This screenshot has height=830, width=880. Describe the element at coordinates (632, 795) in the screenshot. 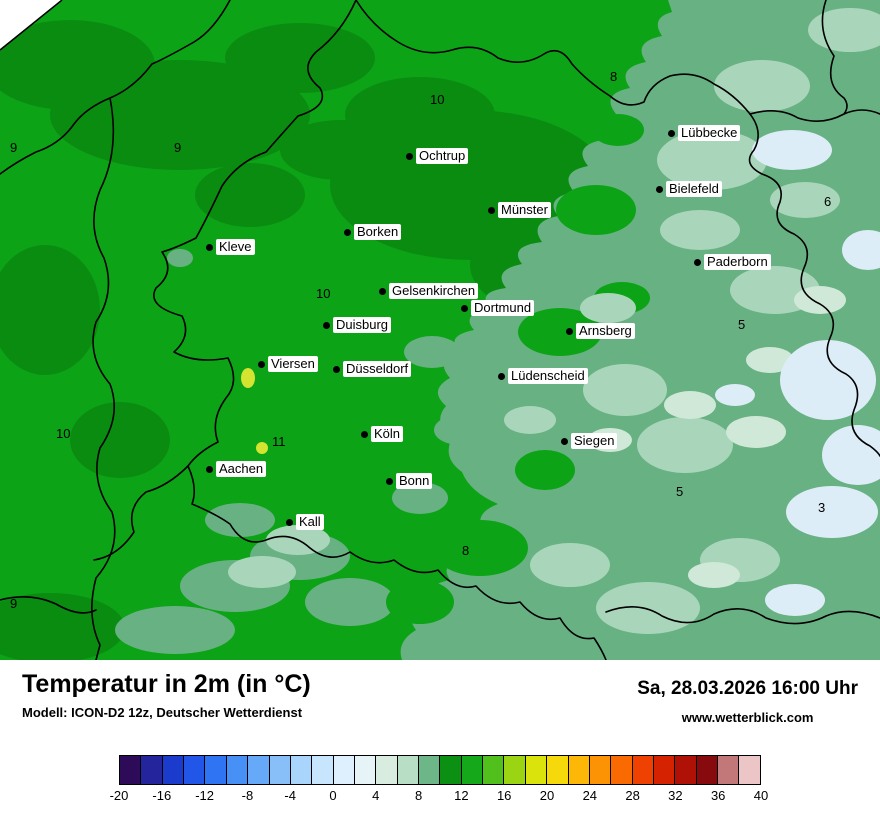

I see `legend-tick-label: 28` at that location.